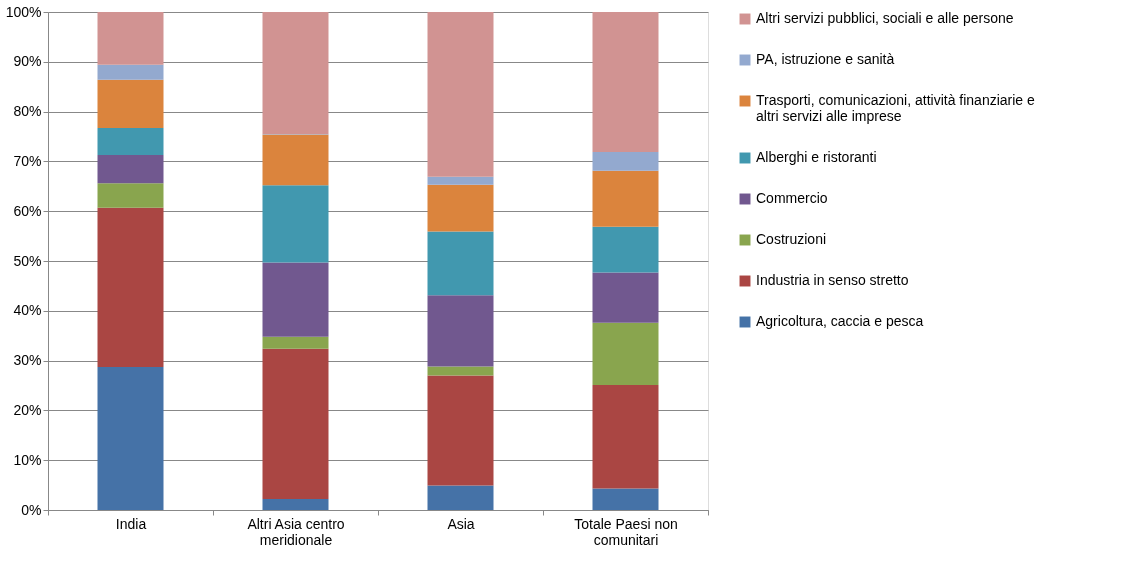 The image size is (1148, 582). I want to click on y-tick-label: 30%, so click(27, 360).